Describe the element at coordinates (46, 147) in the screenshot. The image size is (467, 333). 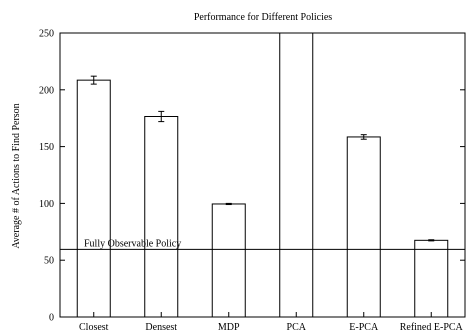
I see `y-tick-label: 150` at that location.